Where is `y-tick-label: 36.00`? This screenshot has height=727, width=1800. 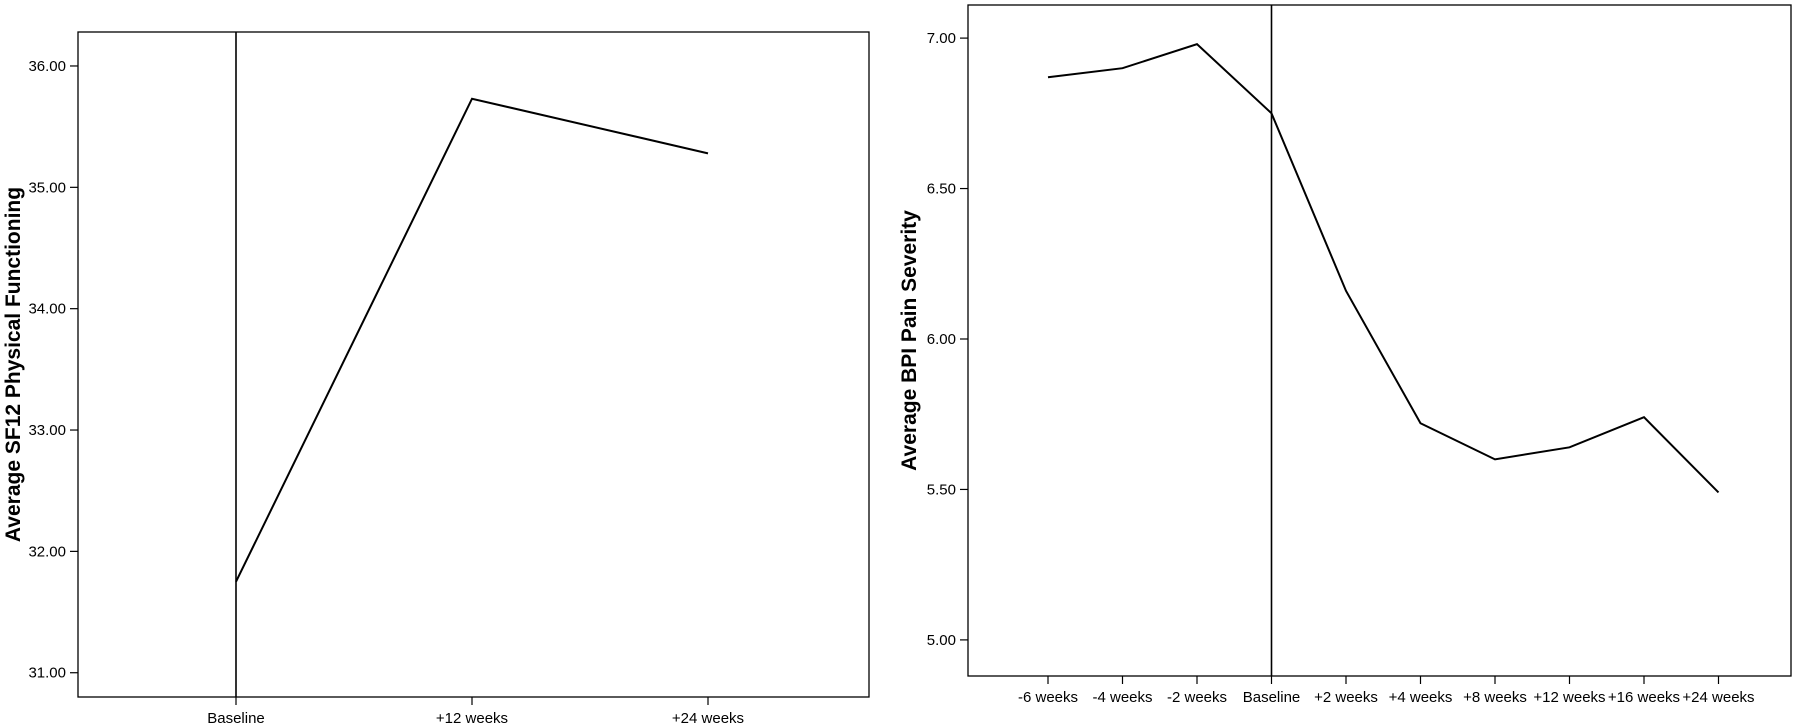
y-tick-label: 36.00 is located at coordinates (47, 66).